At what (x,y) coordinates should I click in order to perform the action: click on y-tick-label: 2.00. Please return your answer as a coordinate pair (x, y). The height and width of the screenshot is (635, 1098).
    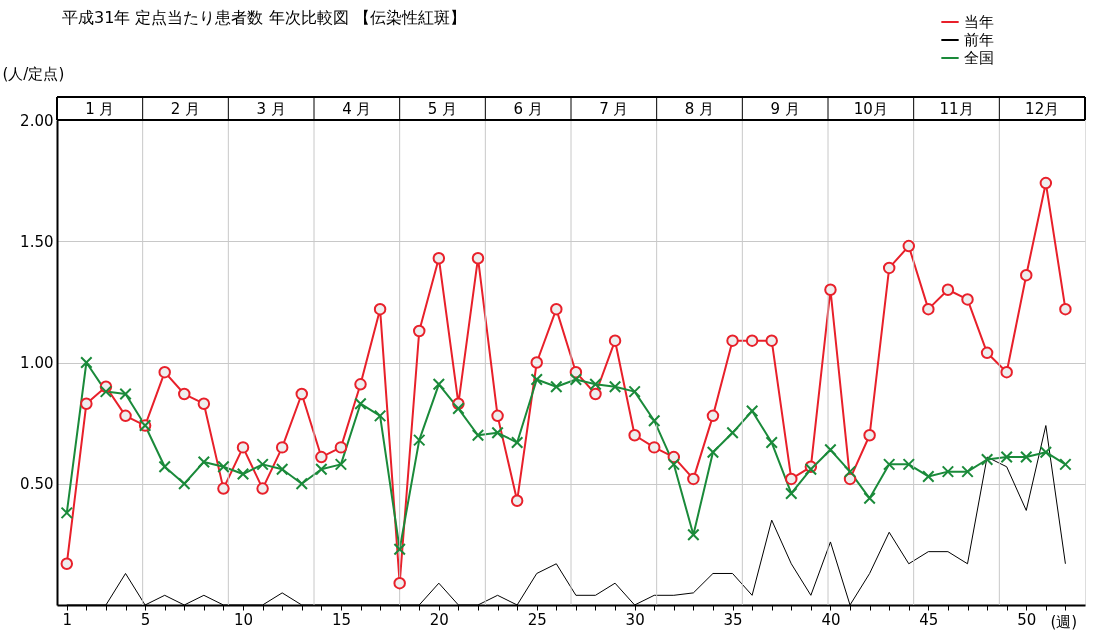
    Looking at the image, I should click on (37, 120).